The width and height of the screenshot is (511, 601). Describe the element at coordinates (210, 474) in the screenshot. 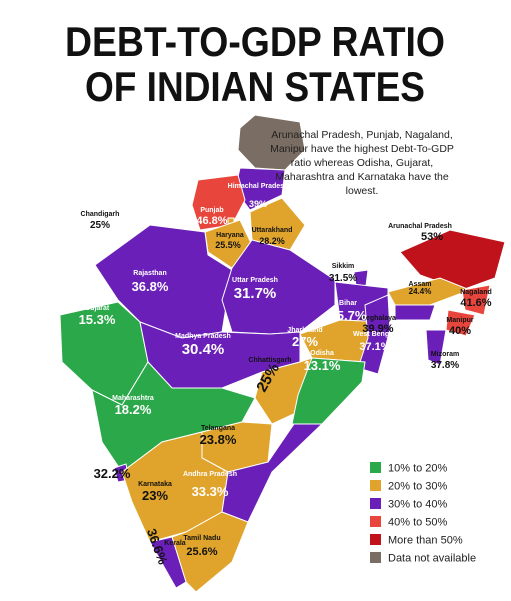

I see `state-name: Andhra Pradesh` at that location.